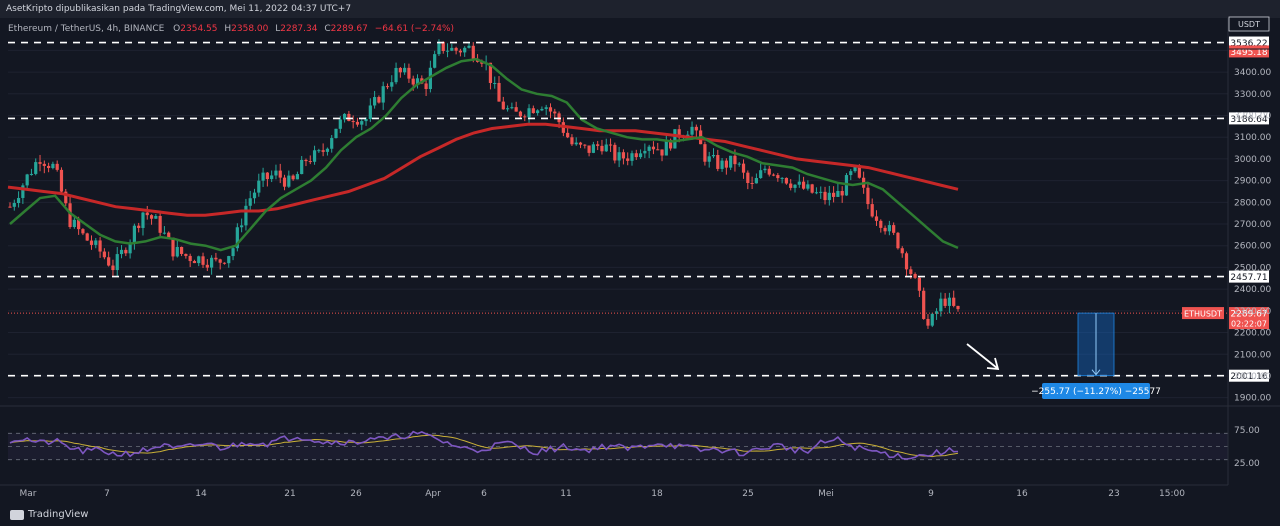 Image resolution: width=1280 pixels, height=526 pixels. I want to click on time-axis: Mar 7 14 21 26 Apr 6 11 18 25 Mei 9 16 23 15:00, so click(614, 491).